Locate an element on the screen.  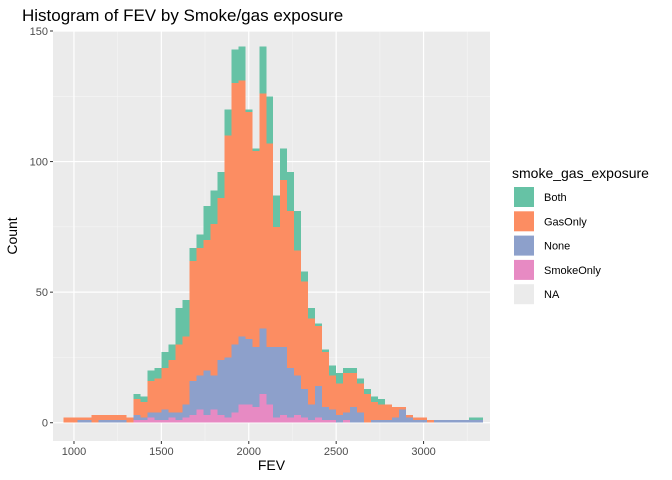
legend-key-gasonly is located at coordinates (524, 221).